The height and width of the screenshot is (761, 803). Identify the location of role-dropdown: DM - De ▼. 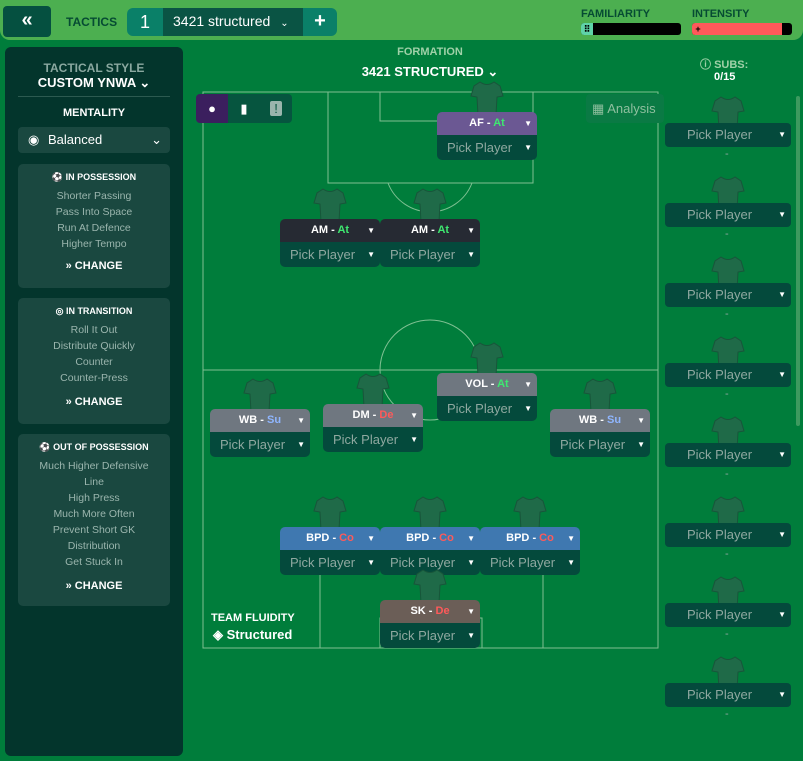
(373, 415).